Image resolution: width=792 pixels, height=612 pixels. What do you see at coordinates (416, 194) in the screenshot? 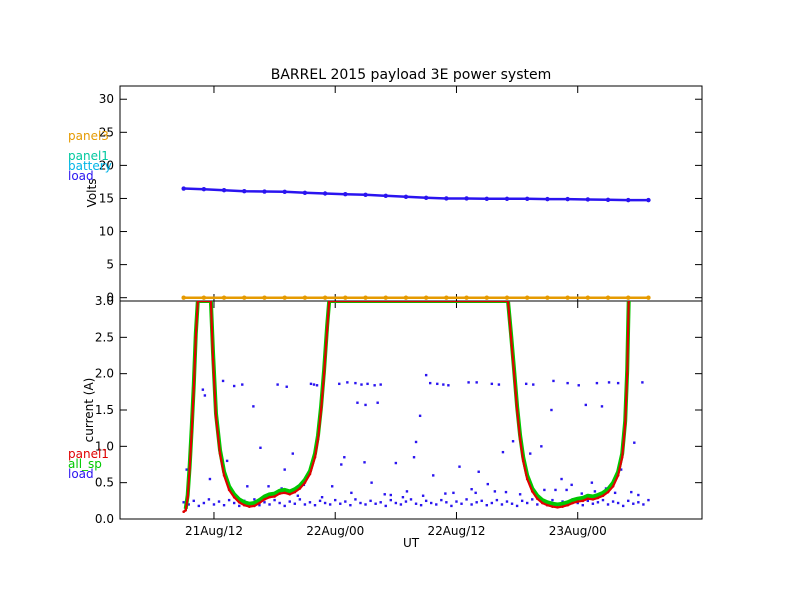
I see `voltage-line-load` at bounding box center [416, 194].